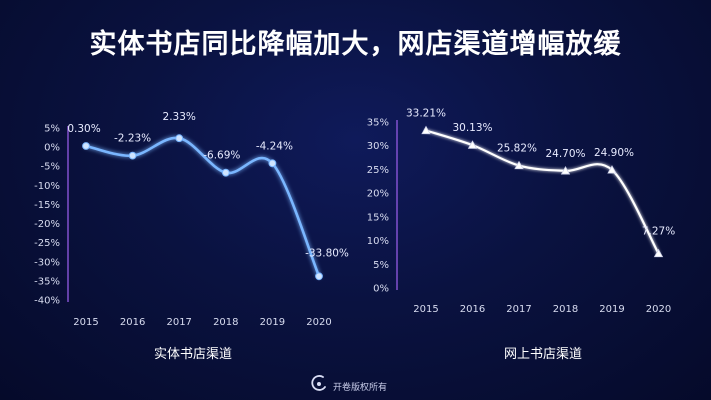 The width and height of the screenshot is (711, 400). Describe the element at coordinates (47, 186) in the screenshot. I see `y-tick-label: -10%` at that location.